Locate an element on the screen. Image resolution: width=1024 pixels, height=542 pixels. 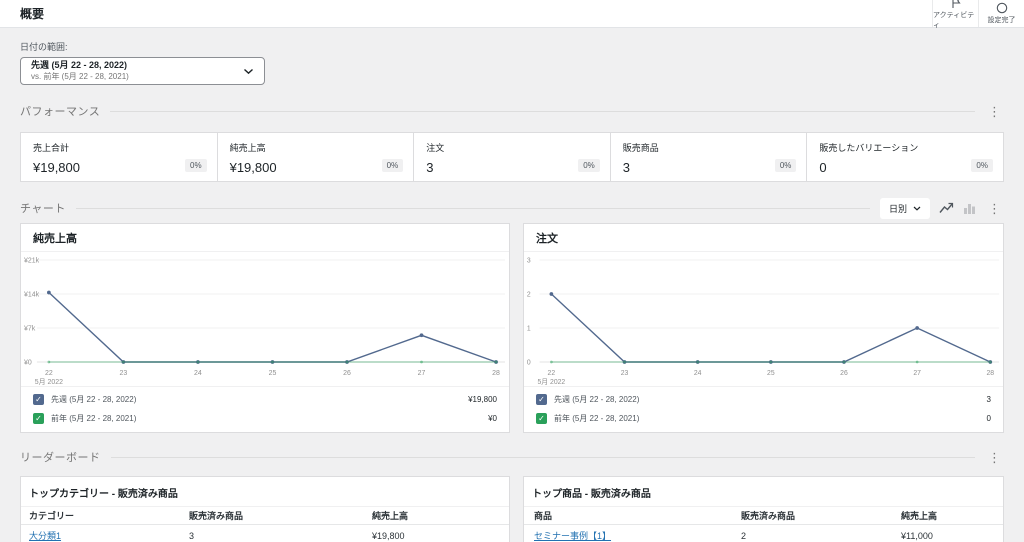
stat-card-products-sold: 販売商品 3 0% is located at coordinates (708, 157).